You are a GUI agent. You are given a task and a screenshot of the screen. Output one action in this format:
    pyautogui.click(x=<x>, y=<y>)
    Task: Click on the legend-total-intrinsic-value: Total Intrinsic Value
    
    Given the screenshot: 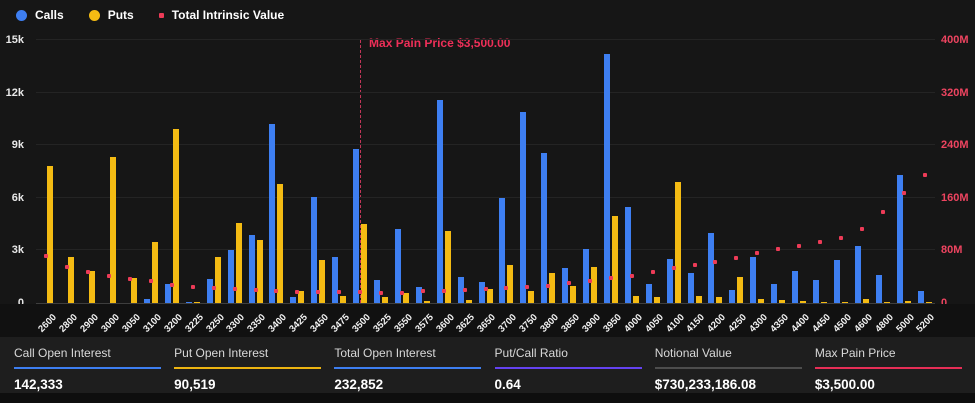 What is the action you would take?
    pyautogui.click(x=221, y=15)
    